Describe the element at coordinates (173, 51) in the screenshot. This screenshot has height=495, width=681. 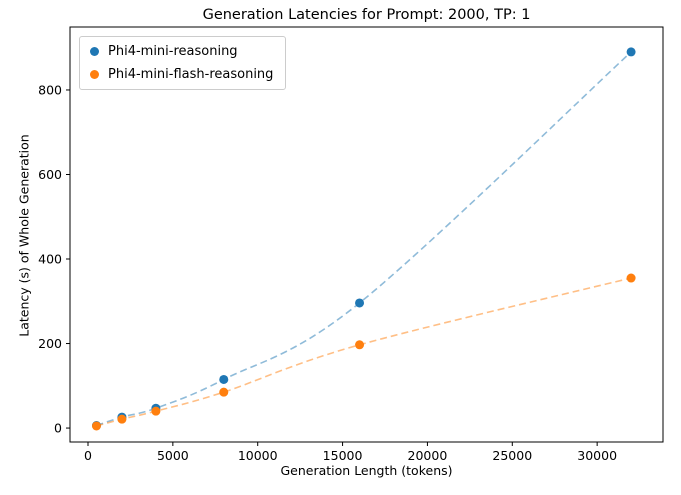
I see `legend-label: Phi4-mini-reasoning` at that location.